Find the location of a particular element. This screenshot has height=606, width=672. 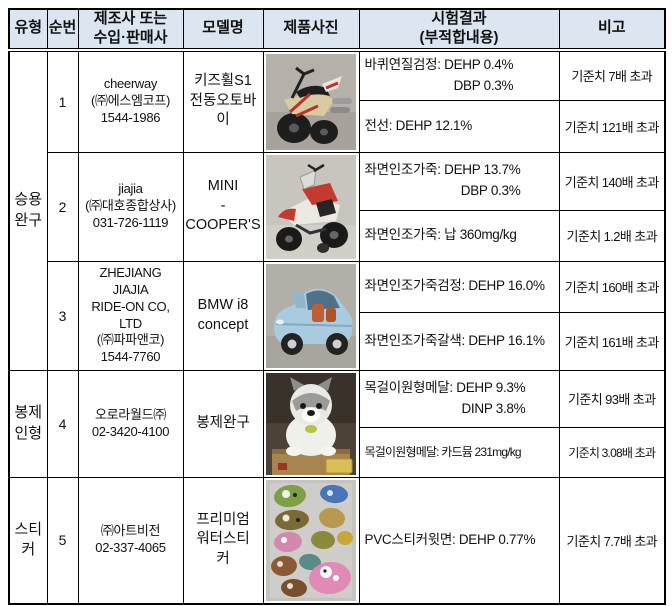

test-result-text: 목걸이원형메달: 카드뮴 231mg/kg is located at coordinates (443, 452).